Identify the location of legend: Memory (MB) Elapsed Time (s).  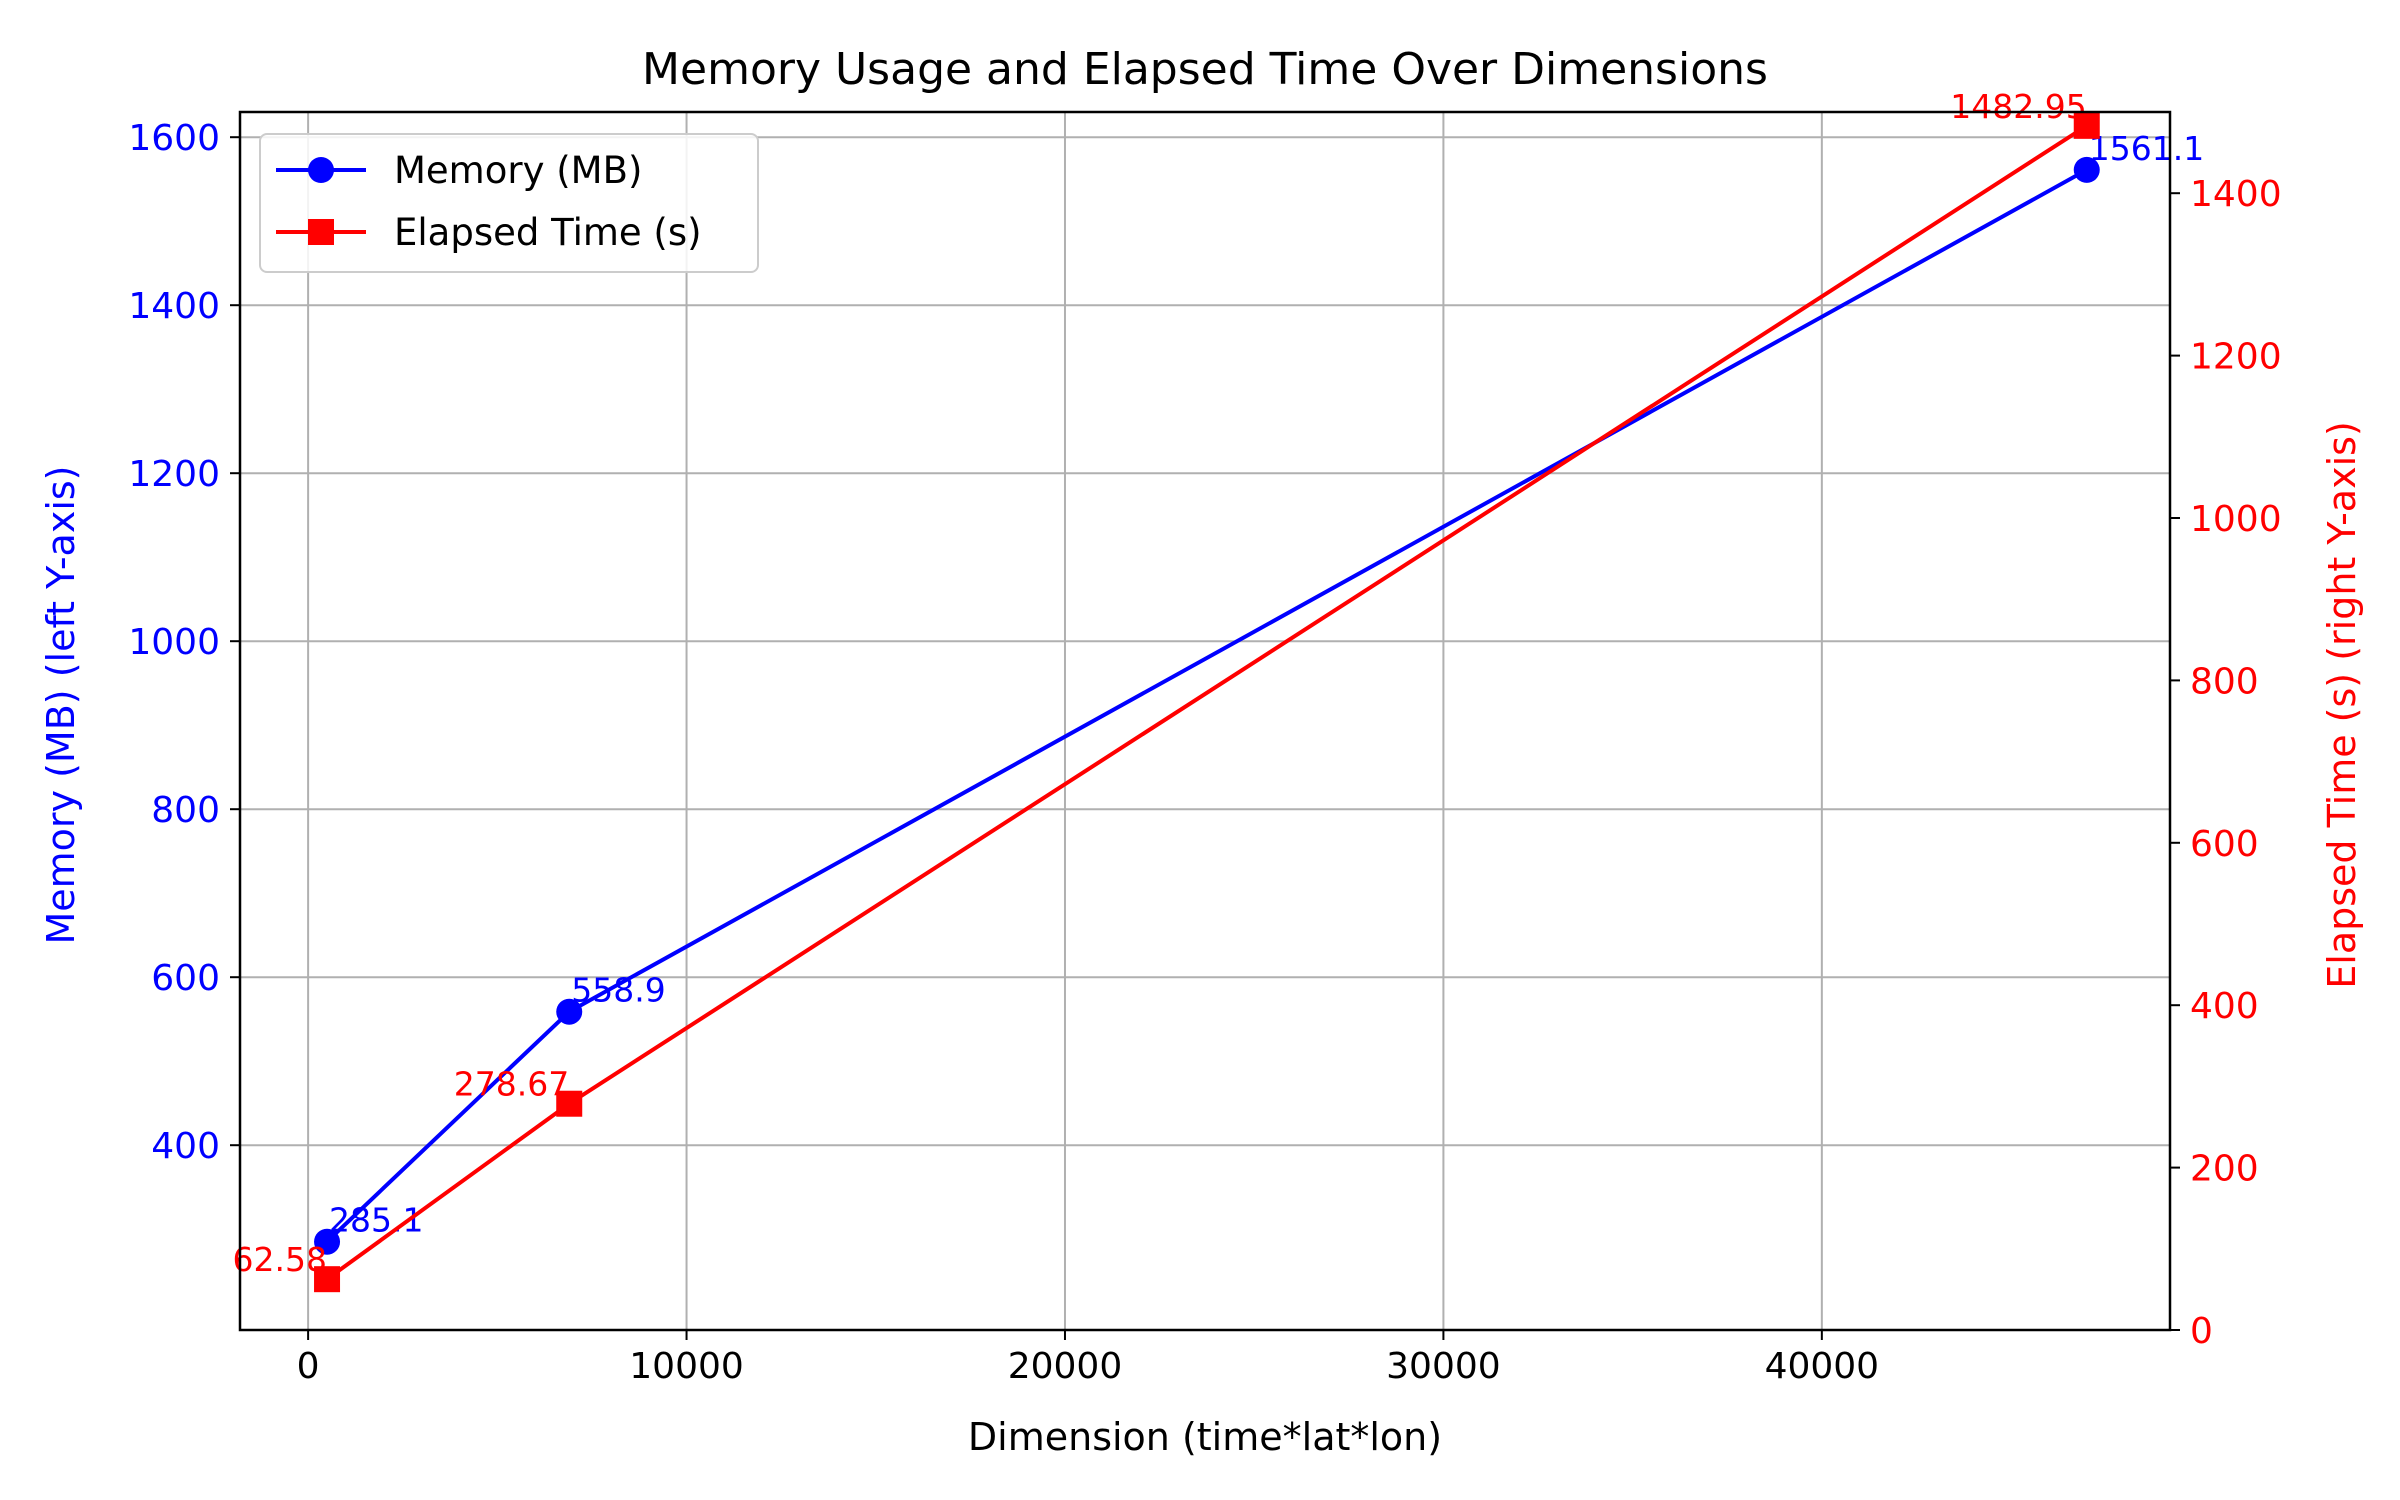
(509, 203).